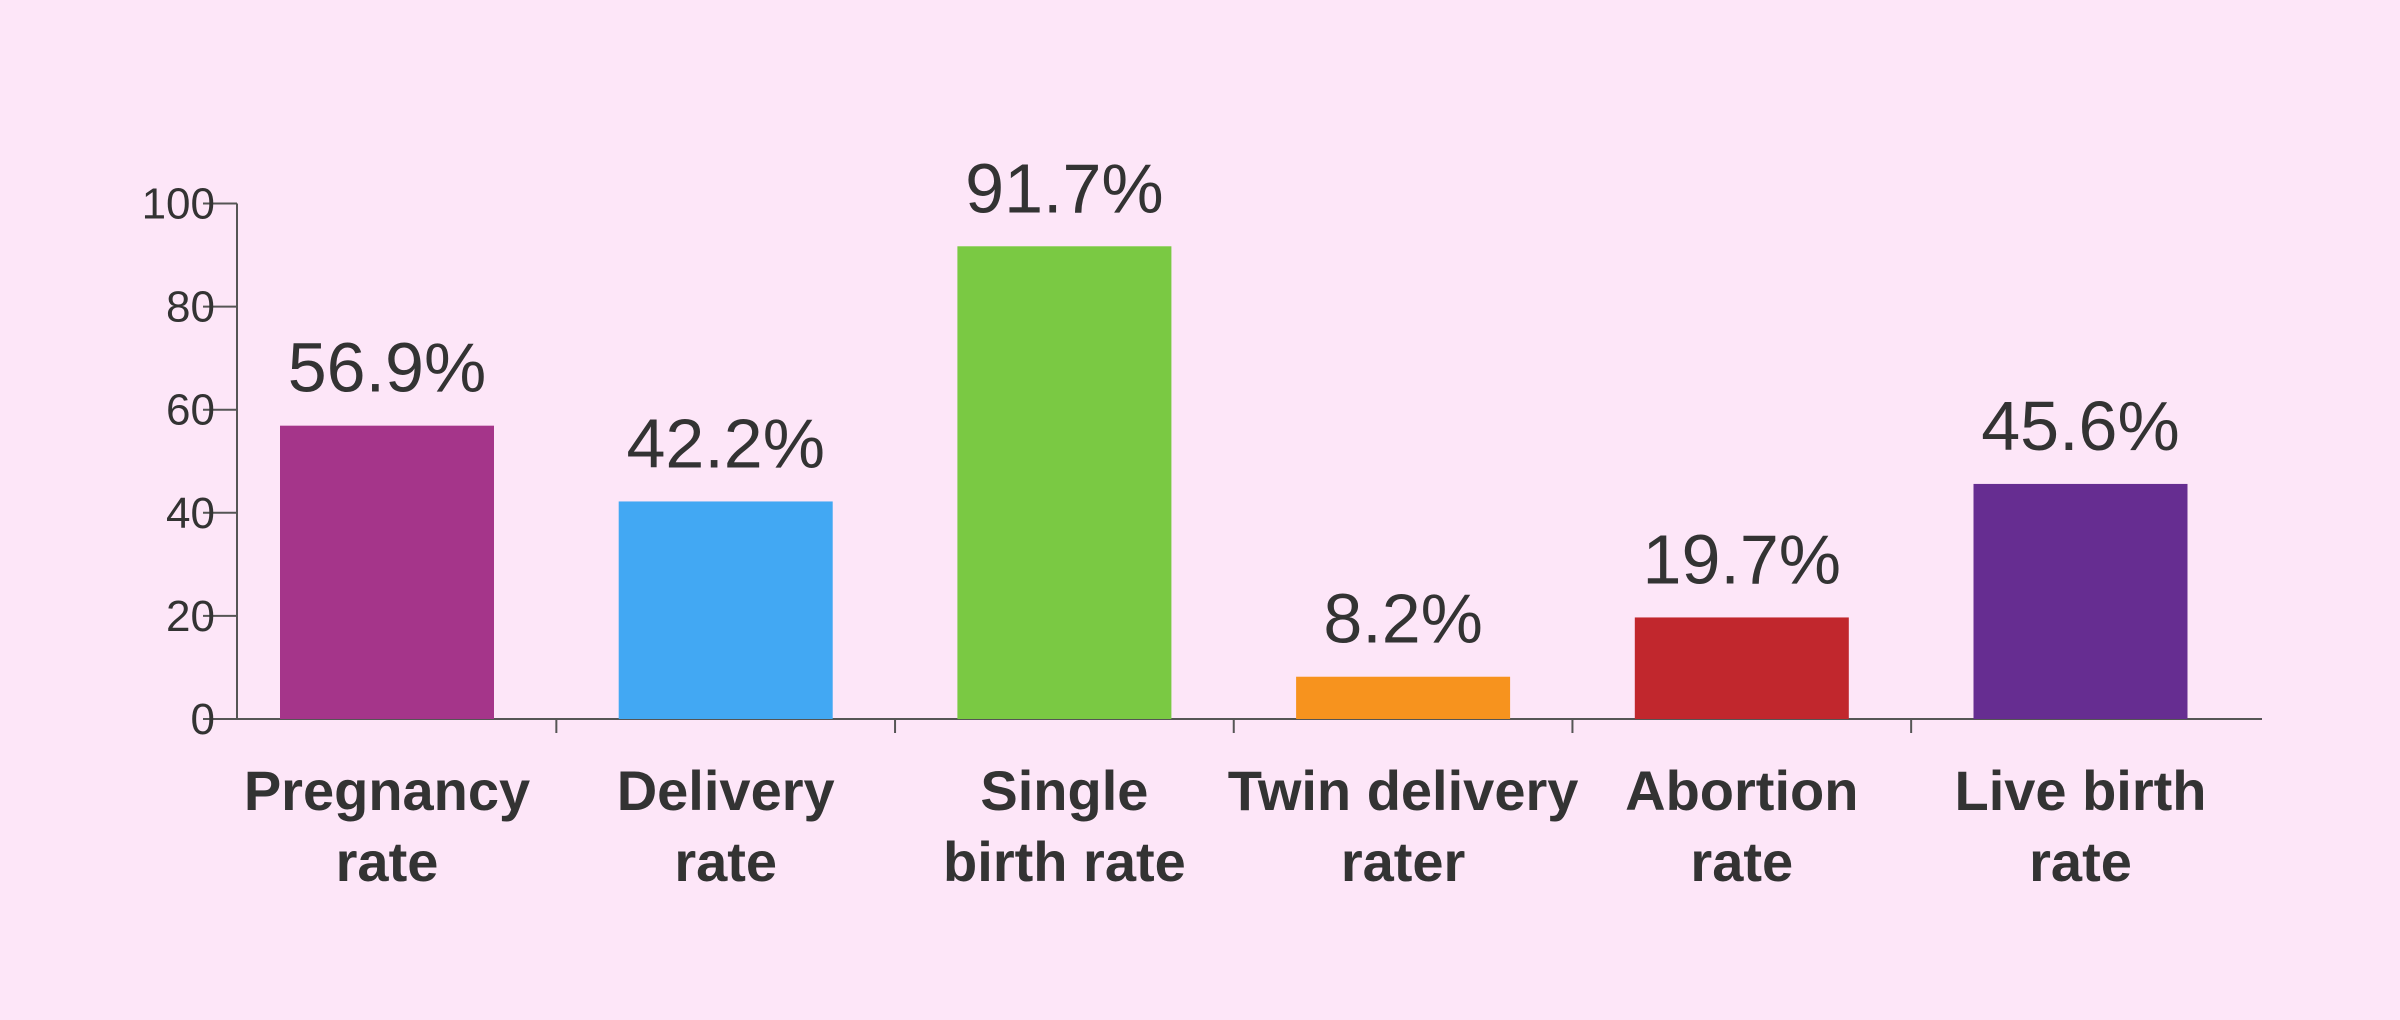  What do you see at coordinates (1064, 861) in the screenshot?
I see `x-tick-label-line: birth rate` at bounding box center [1064, 861].